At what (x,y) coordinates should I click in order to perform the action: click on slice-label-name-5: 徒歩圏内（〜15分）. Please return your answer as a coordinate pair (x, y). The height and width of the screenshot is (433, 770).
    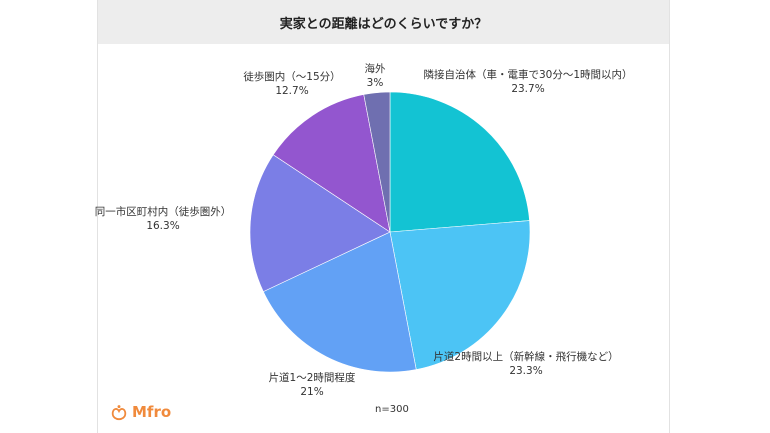
    Looking at the image, I should click on (291, 76).